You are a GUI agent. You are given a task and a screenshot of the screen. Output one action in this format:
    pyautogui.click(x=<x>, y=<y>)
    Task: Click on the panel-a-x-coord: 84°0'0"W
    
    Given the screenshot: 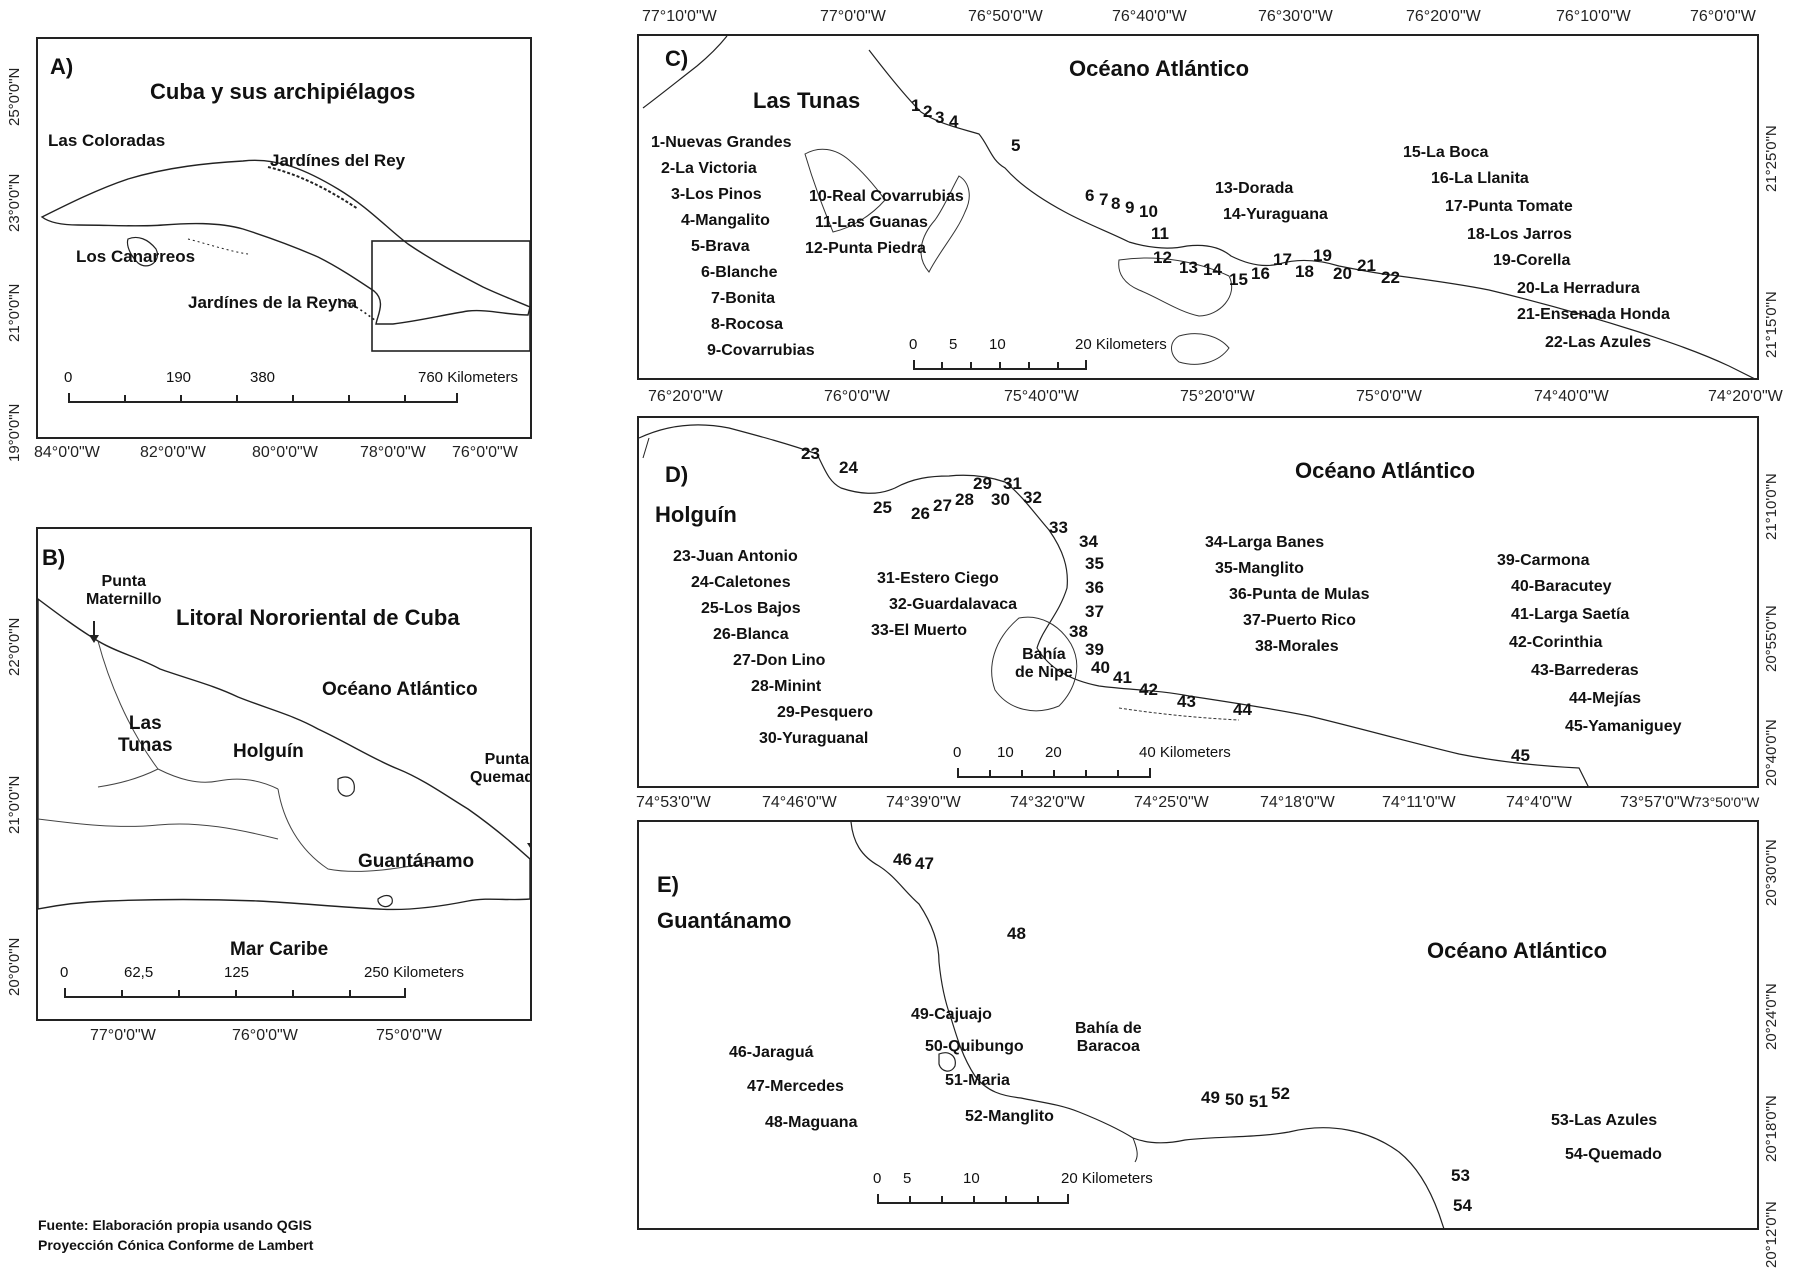 What is the action you would take?
    pyautogui.click(x=67, y=452)
    